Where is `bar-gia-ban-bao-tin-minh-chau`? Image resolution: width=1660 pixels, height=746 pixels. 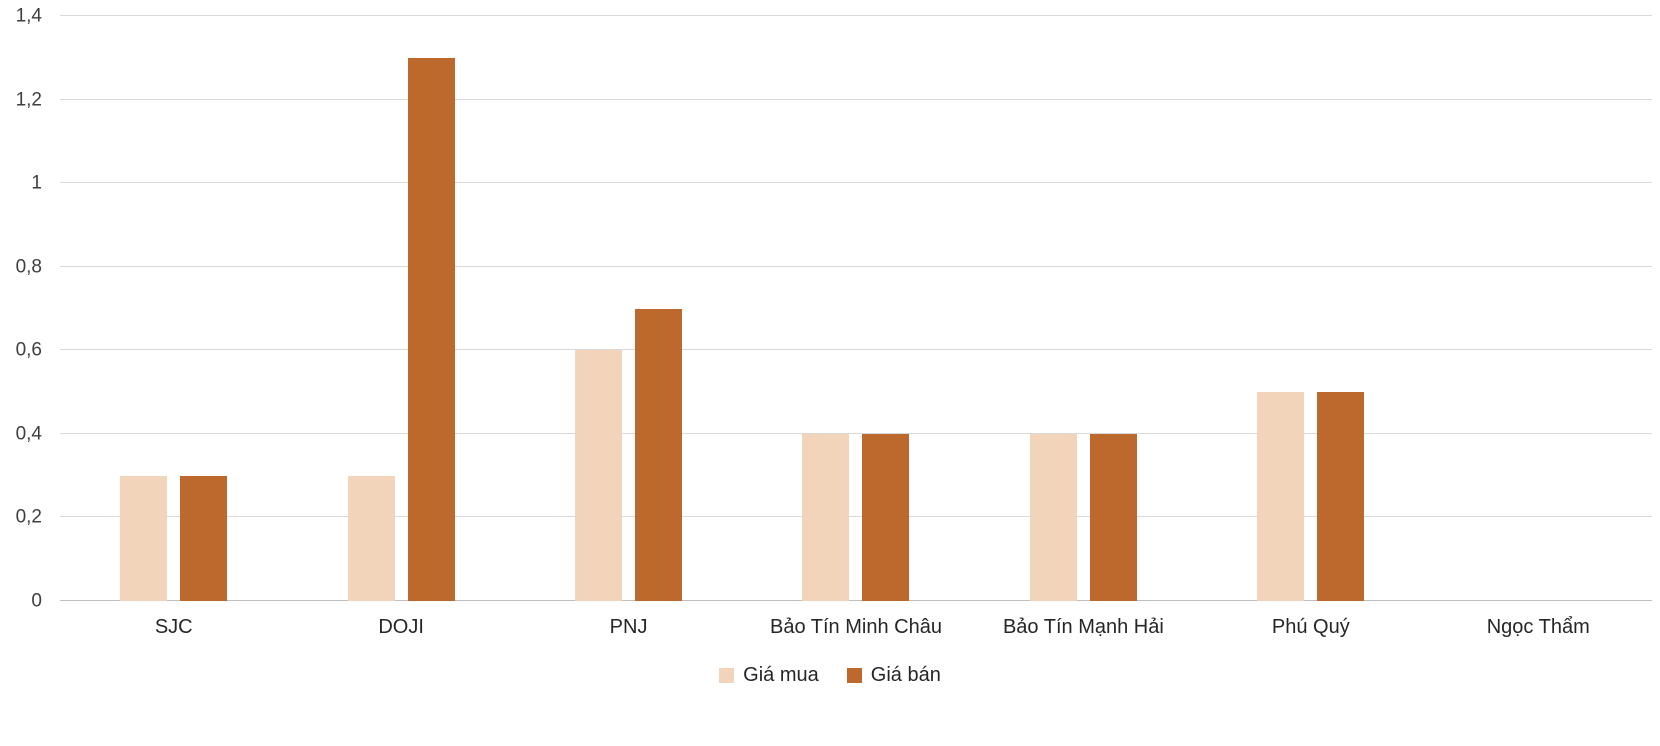 bar-gia-ban-bao-tin-minh-chau is located at coordinates (886, 517).